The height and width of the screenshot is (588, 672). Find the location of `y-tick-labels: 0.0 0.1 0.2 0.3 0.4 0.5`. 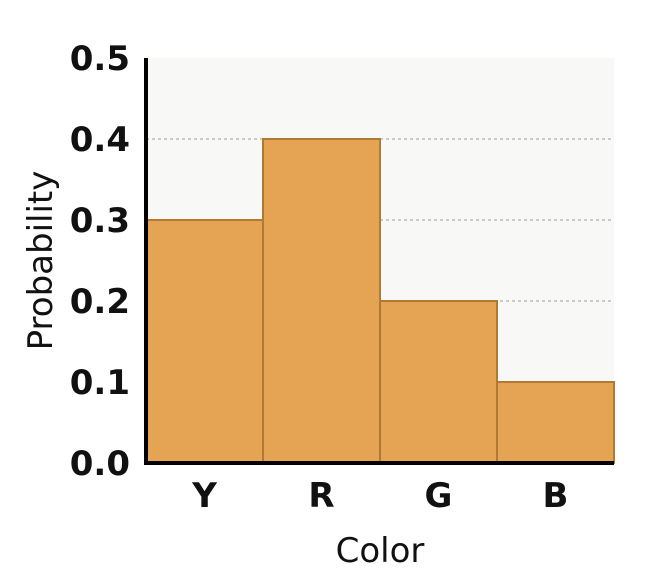

y-tick-labels: 0.0 0.1 0.2 0.3 0.4 0.5 is located at coordinates (100, 261).